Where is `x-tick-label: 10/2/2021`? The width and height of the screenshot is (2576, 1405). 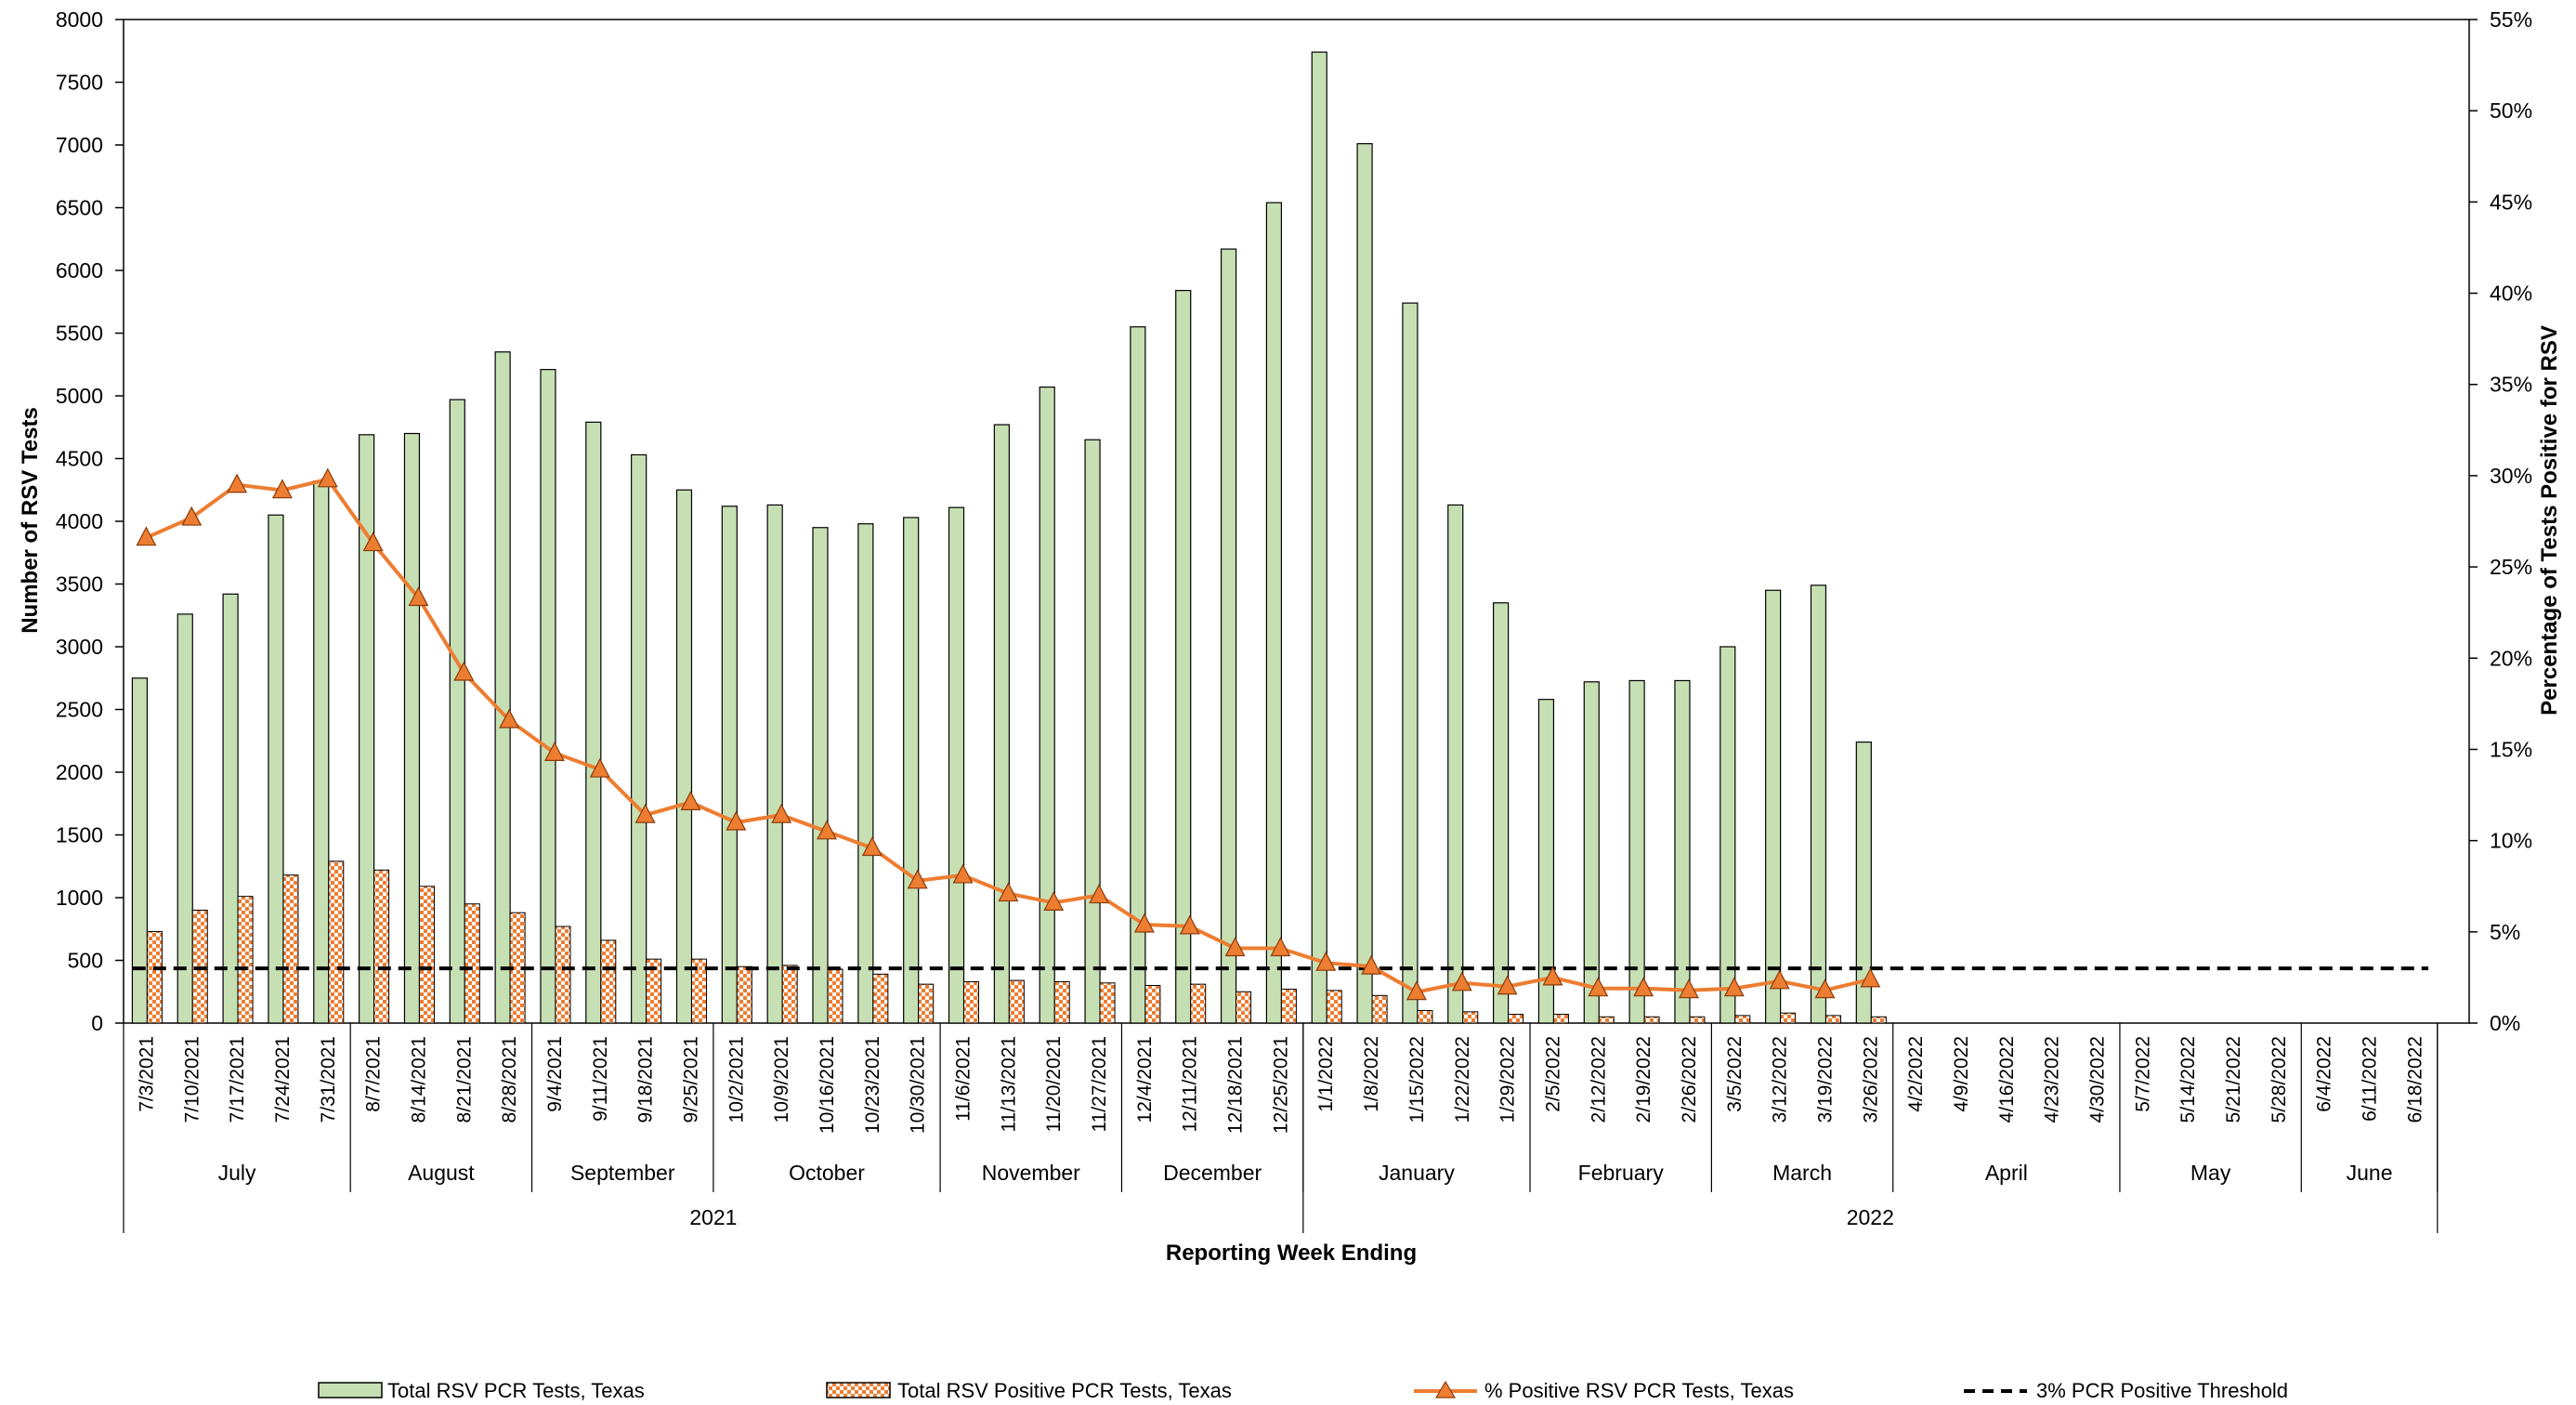 x-tick-label: 10/2/2021 is located at coordinates (737, 1079).